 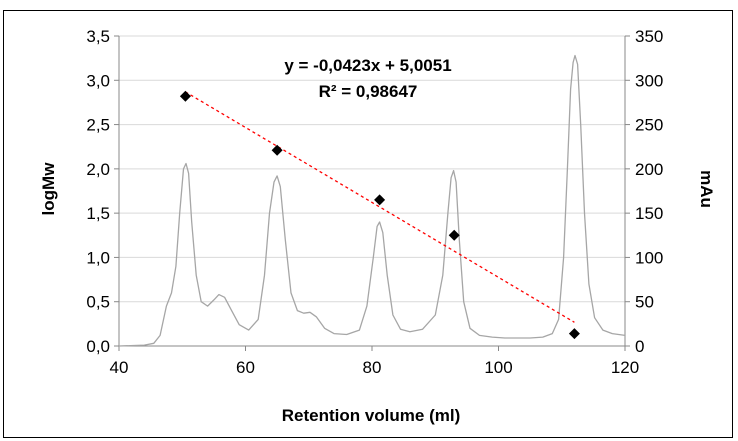 What do you see at coordinates (98, 125) in the screenshot?
I see `y-tick-label: 2,5` at bounding box center [98, 125].